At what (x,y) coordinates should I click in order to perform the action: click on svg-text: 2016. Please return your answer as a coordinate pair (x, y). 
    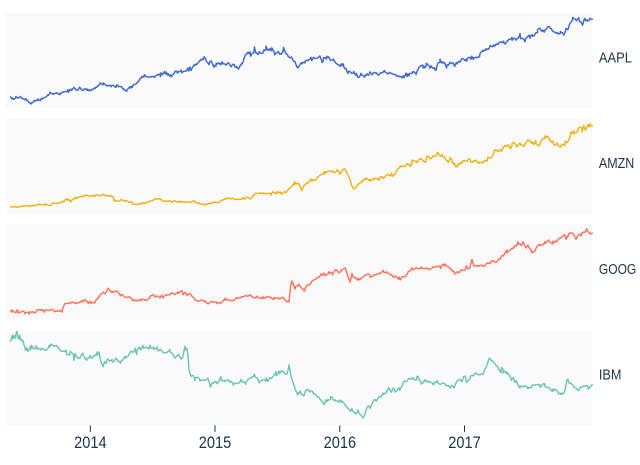
    Looking at the image, I should click on (340, 442).